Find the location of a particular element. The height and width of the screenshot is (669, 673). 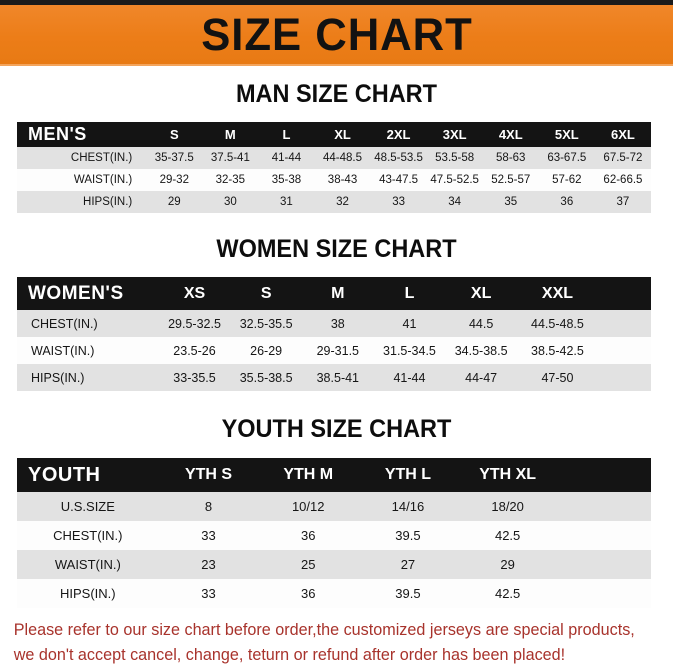

page-banner: SIZE CHART is located at coordinates (336, 35).